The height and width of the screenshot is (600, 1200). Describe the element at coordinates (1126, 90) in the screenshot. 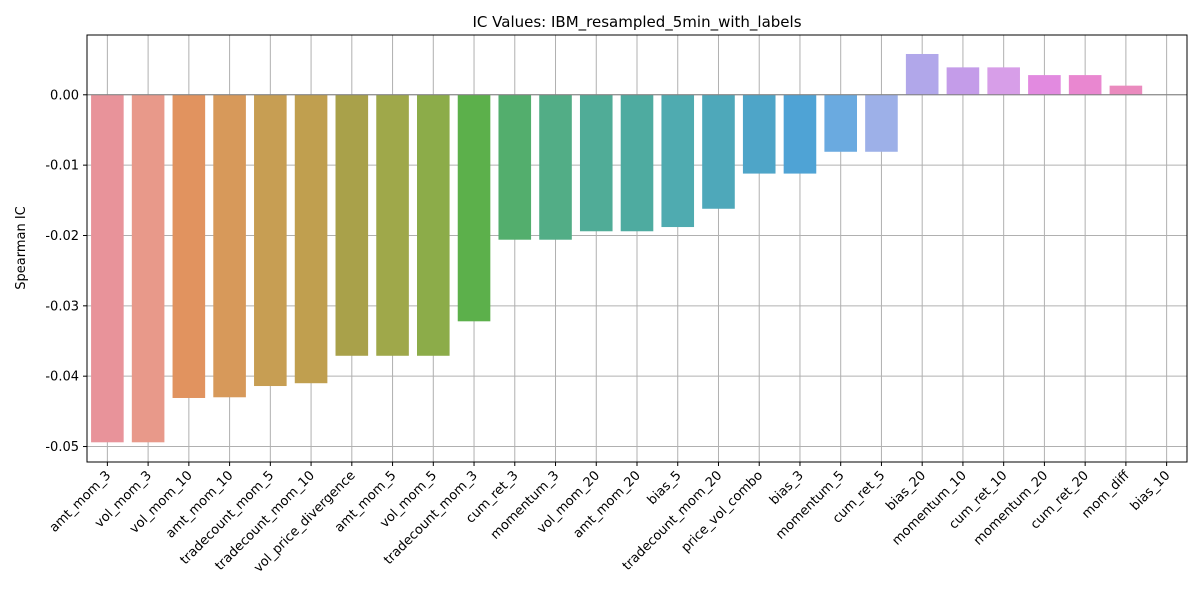

I see `bar-mom_diff` at that location.